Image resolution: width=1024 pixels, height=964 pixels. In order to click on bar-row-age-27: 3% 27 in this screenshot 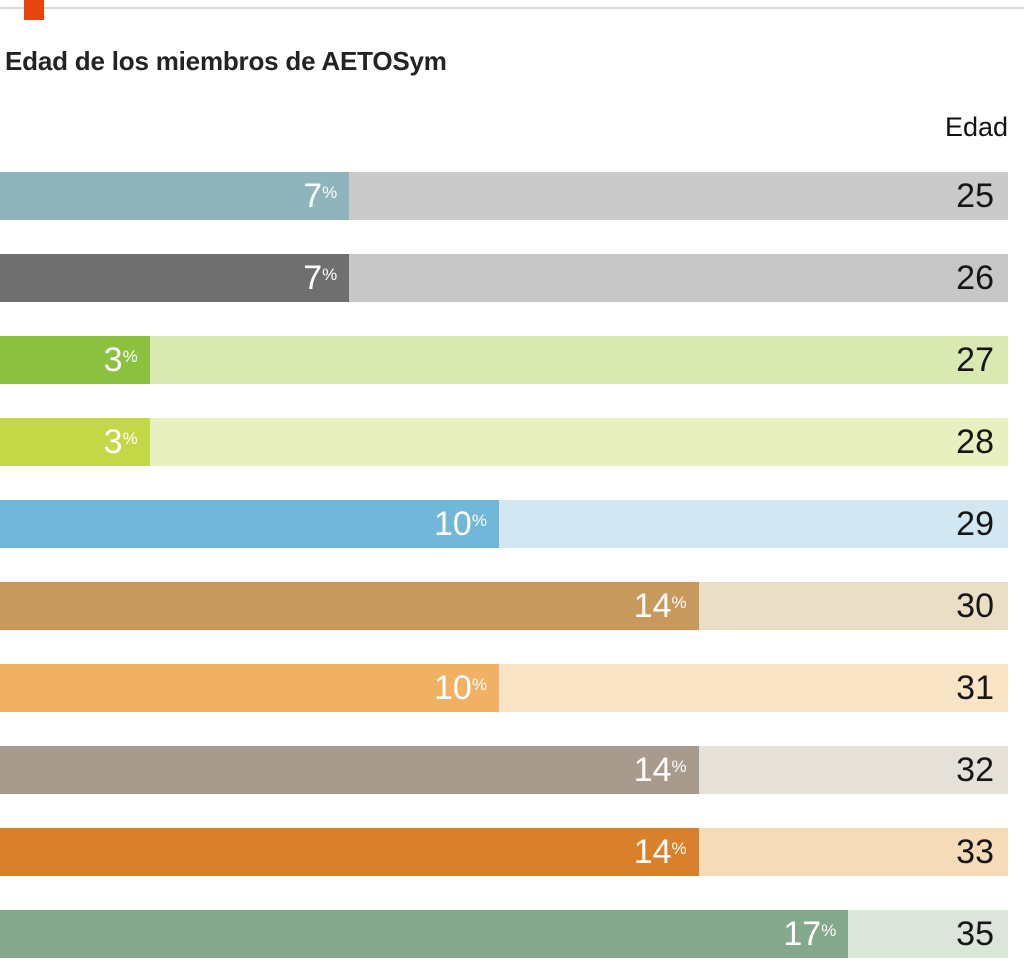, I will do `click(504, 360)`.